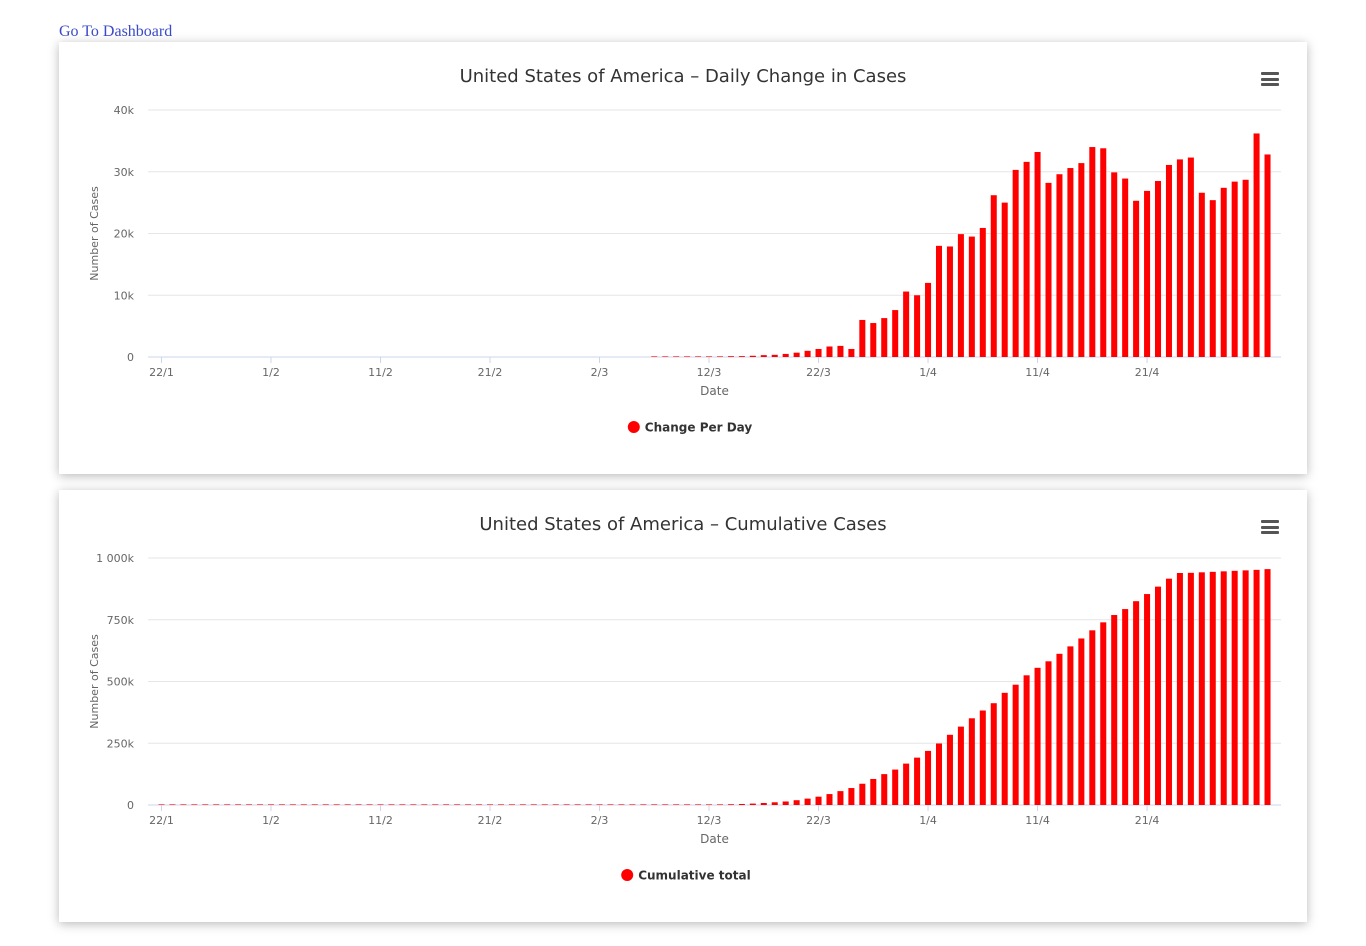 Image resolution: width=1366 pixels, height=946 pixels. What do you see at coordinates (1270, 527) in the screenshot?
I see `chart-menu-button` at bounding box center [1270, 527].